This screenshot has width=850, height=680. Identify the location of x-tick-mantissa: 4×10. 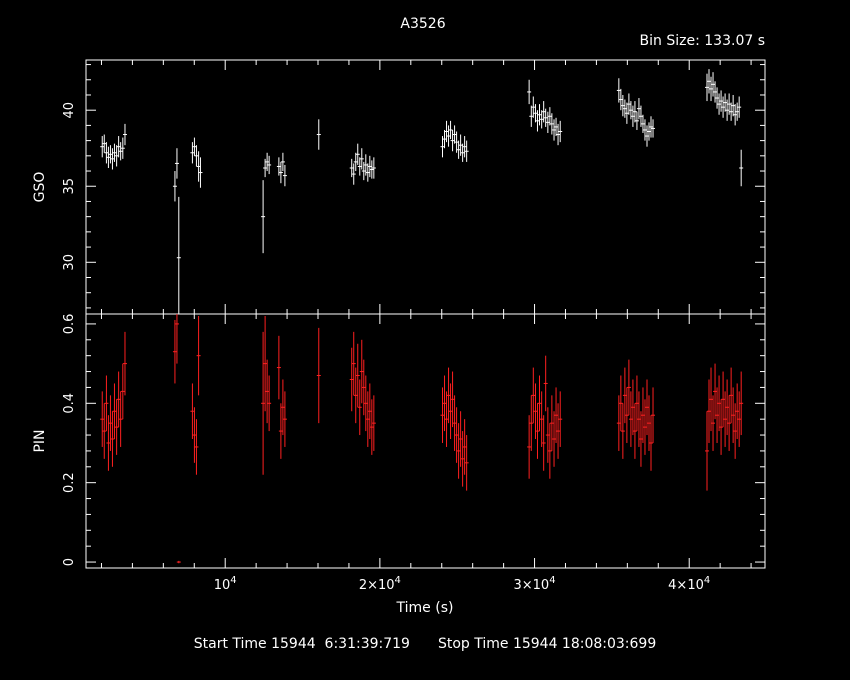
(686, 585).